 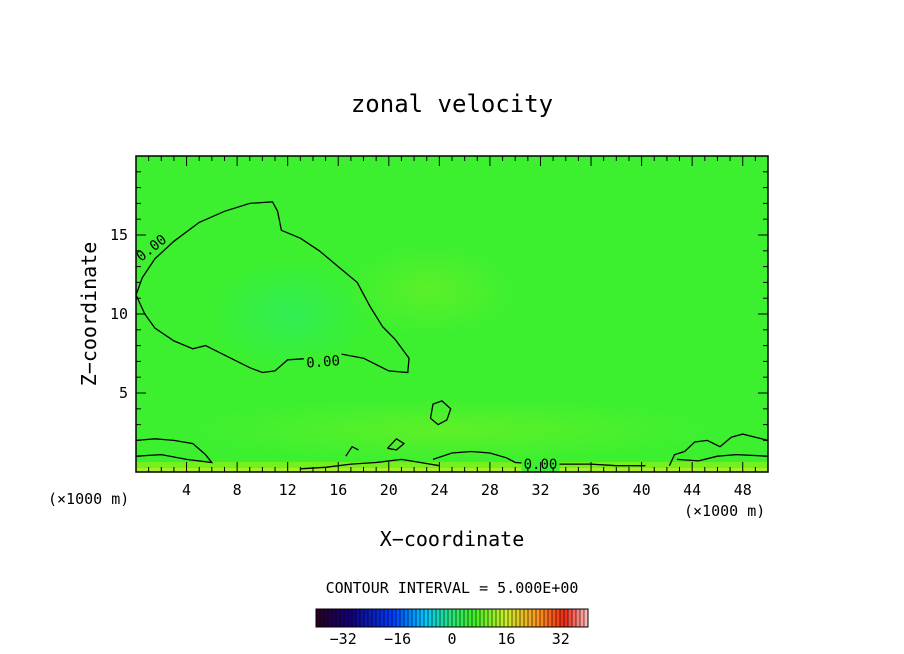 What do you see at coordinates (506, 639) in the screenshot?
I see `colorbar-tick-label: 16` at bounding box center [506, 639].